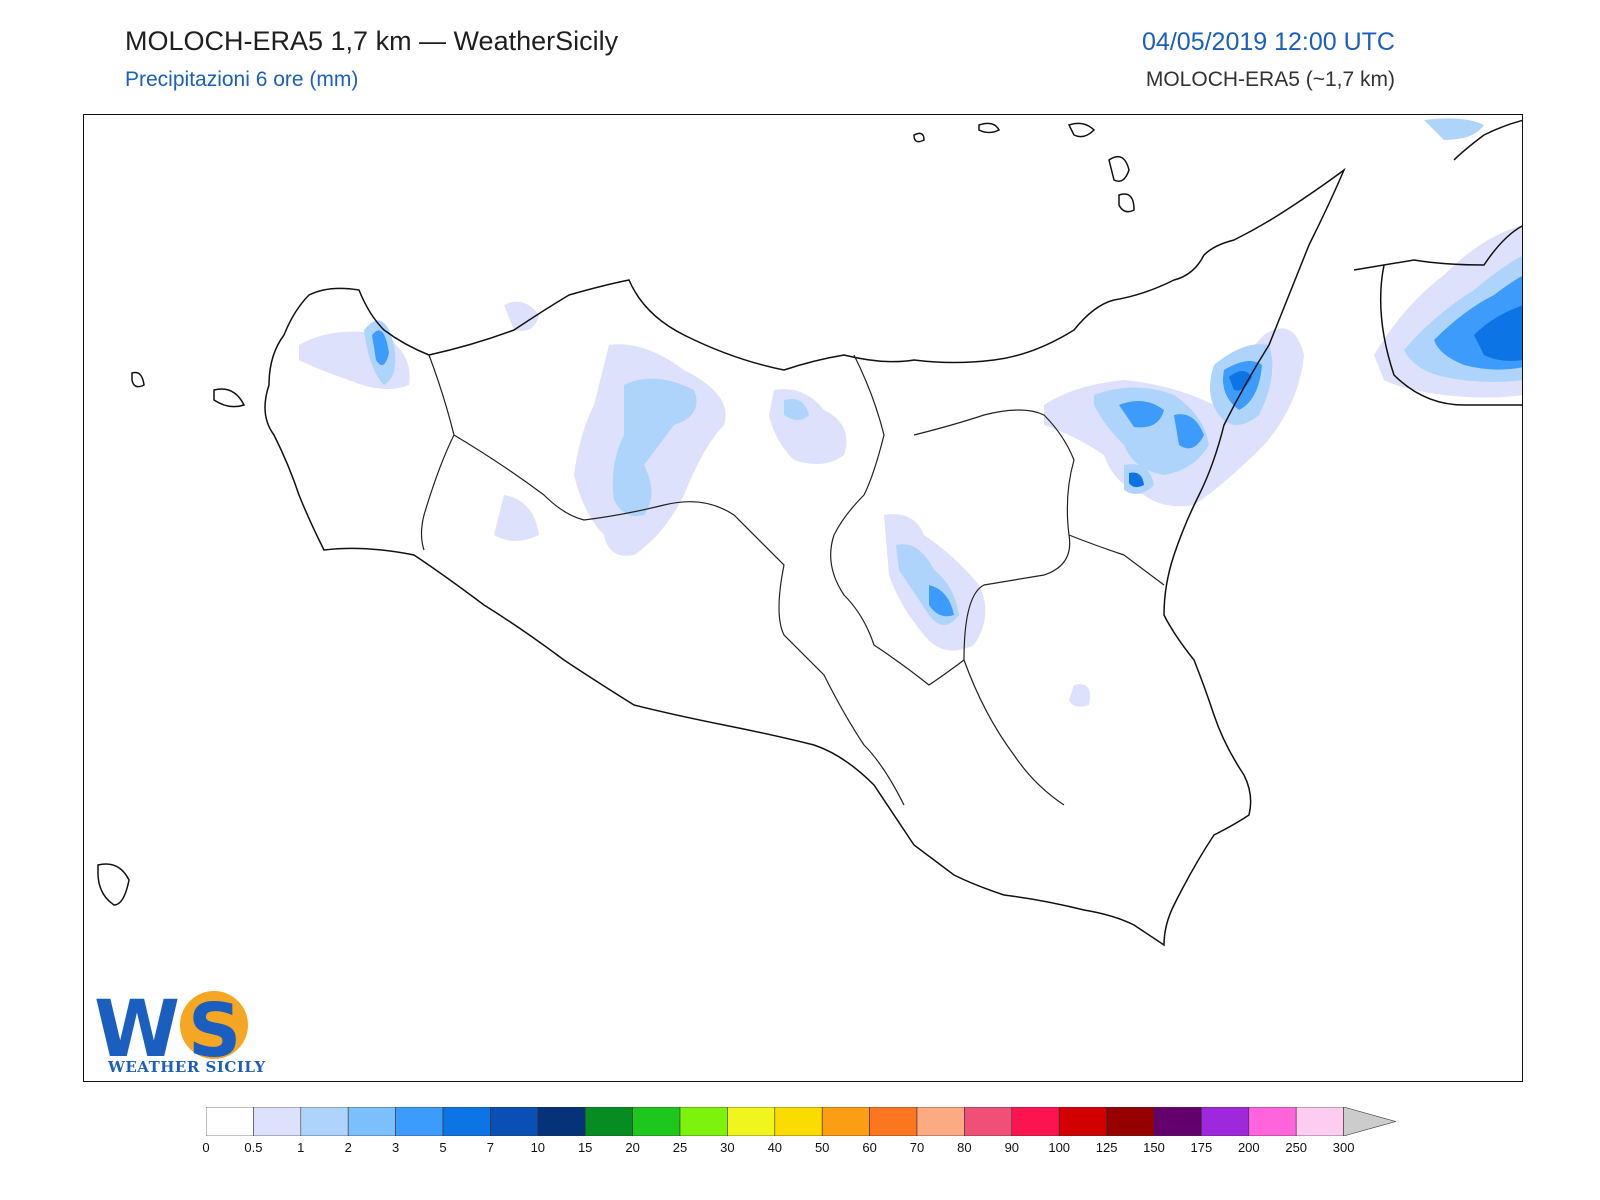 This screenshot has width=1600, height=1200. I want to click on colorbar-tick-label: 150, so click(1154, 1147).